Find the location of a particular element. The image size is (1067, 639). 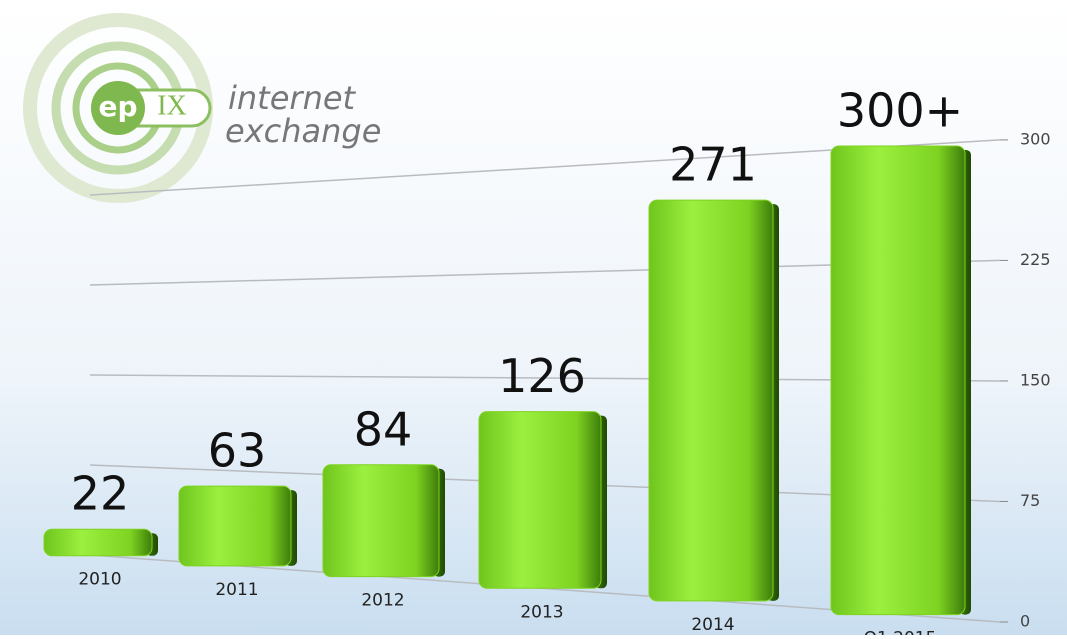

y-tick-label: 150 is located at coordinates (1035, 379).